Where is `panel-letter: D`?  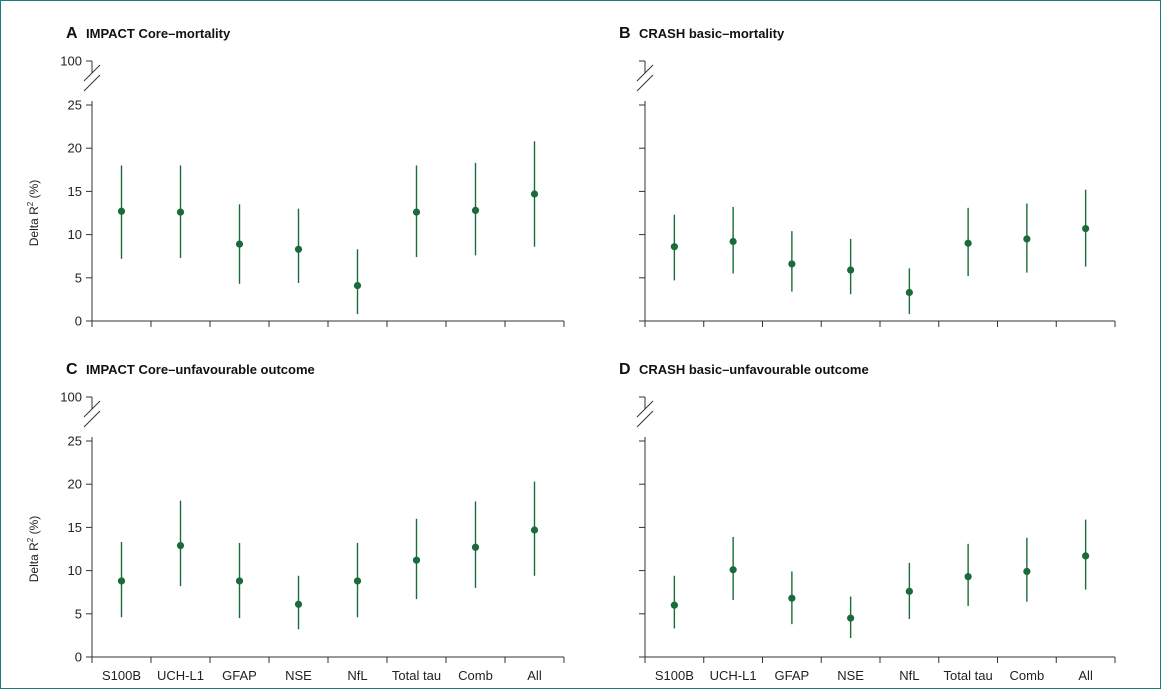 panel-letter: D is located at coordinates (625, 369).